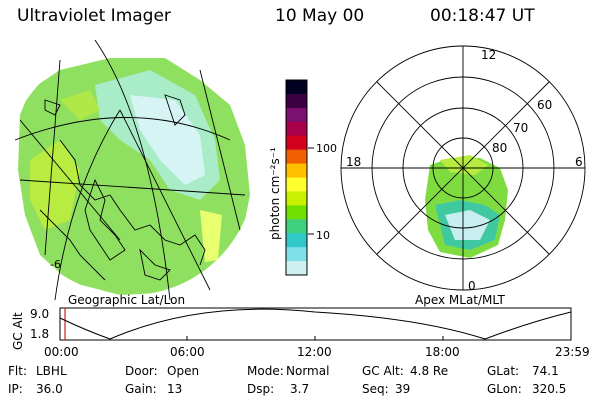  Describe the element at coordinates (49, 389) in the screenshot. I see `footer-ip-value: 36.0` at that location.